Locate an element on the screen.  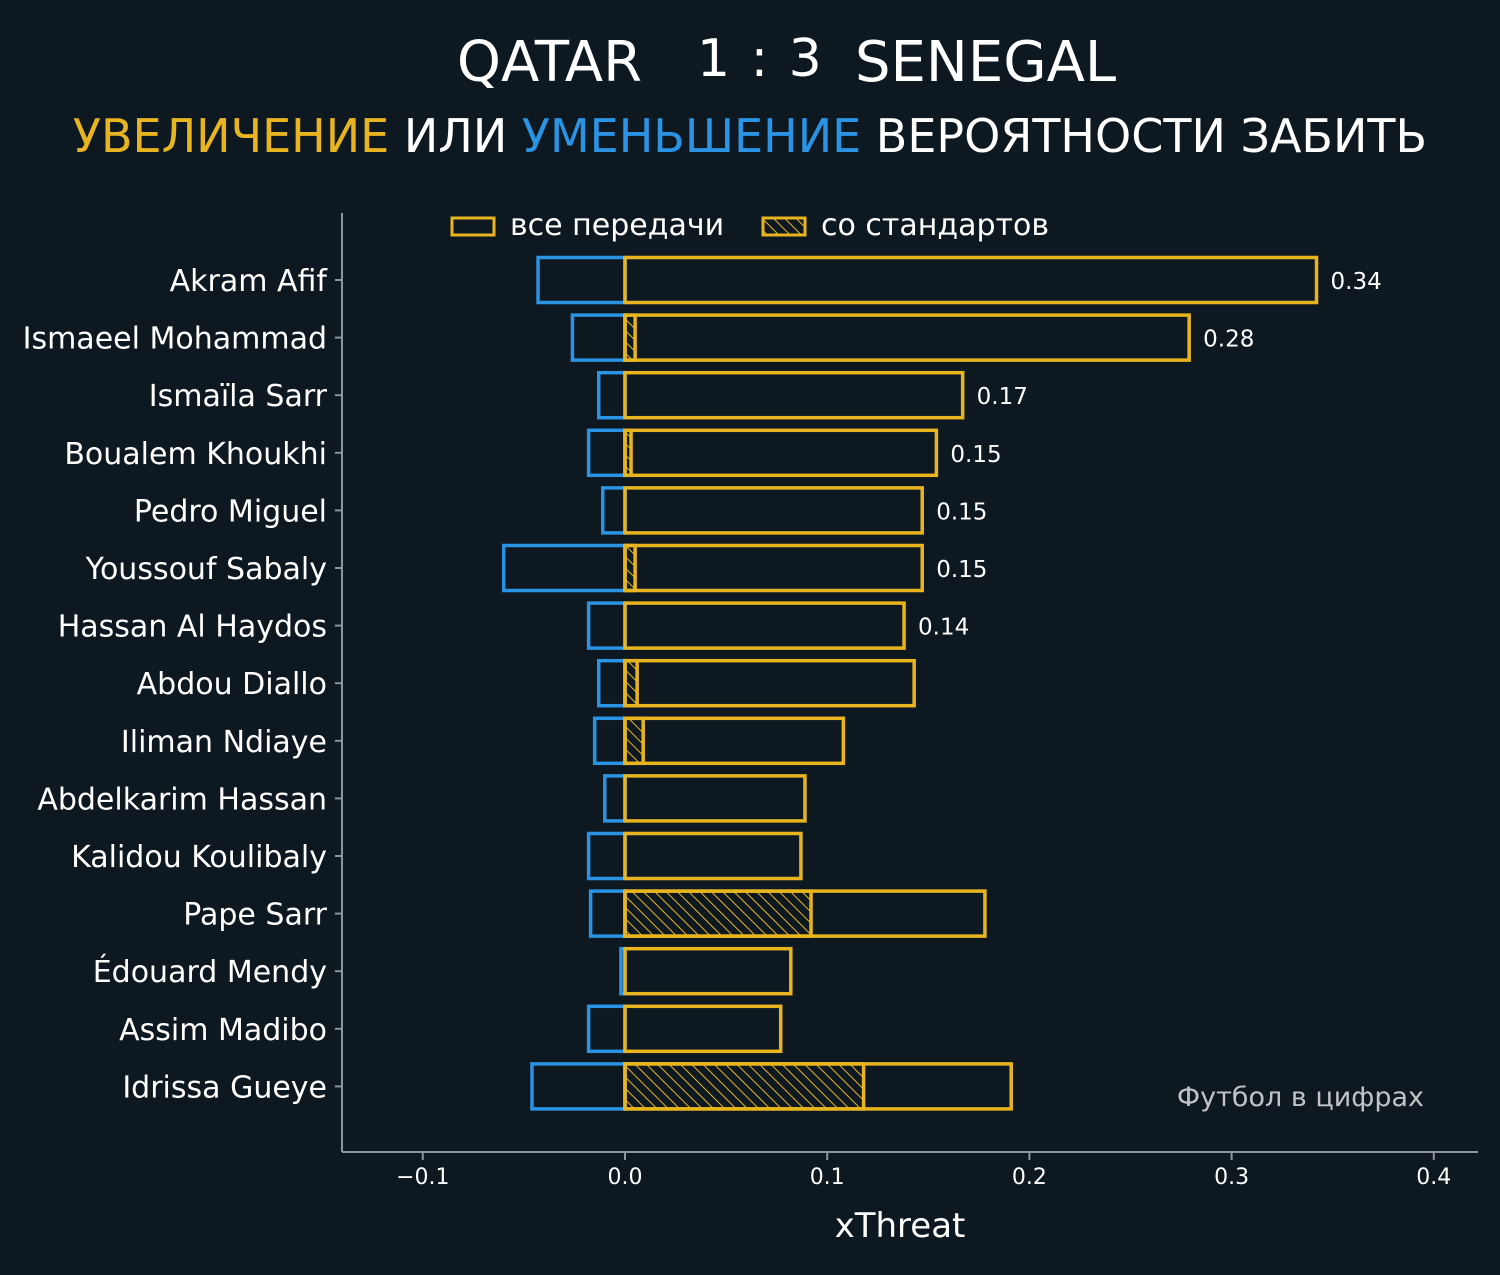
player-label: Pedro Miguel is located at coordinates (230, 511).